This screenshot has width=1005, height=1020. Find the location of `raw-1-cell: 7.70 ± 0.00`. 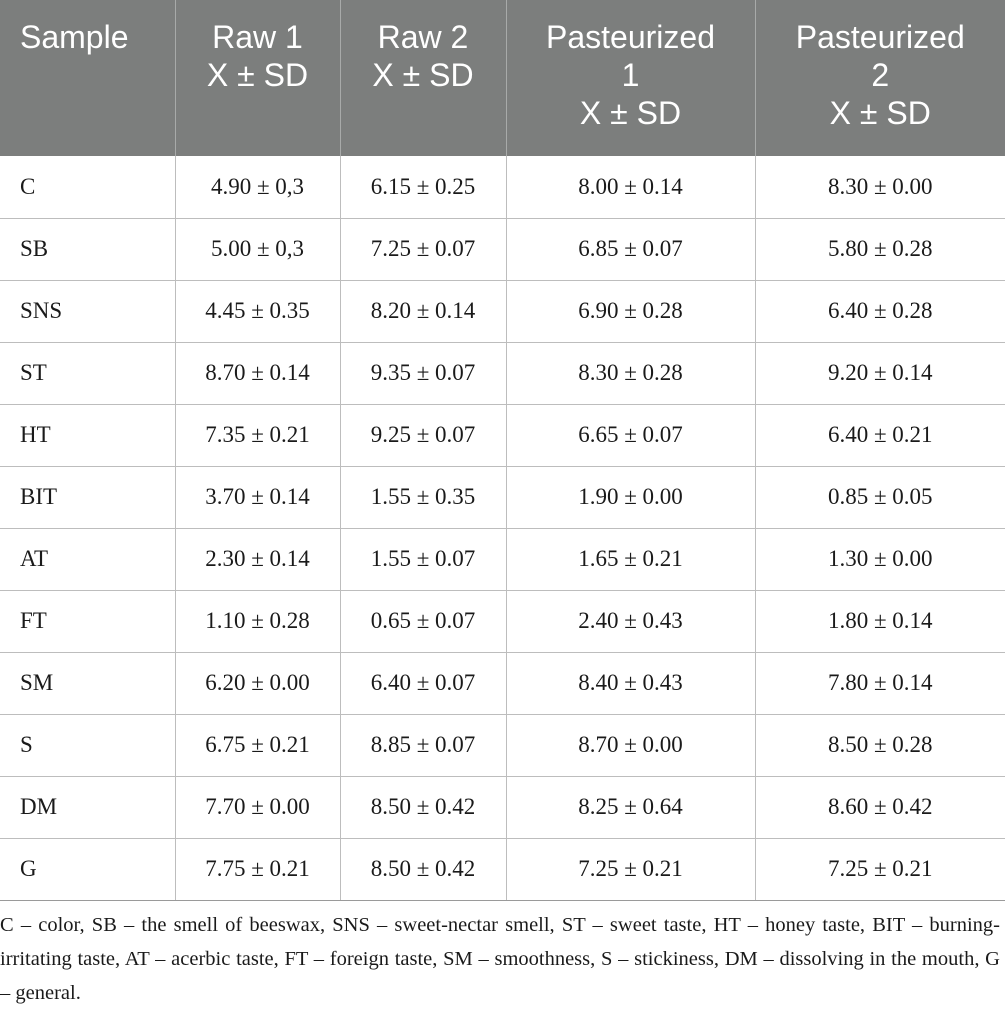

raw-1-cell: 7.70 ± 0.00 is located at coordinates (257, 807).